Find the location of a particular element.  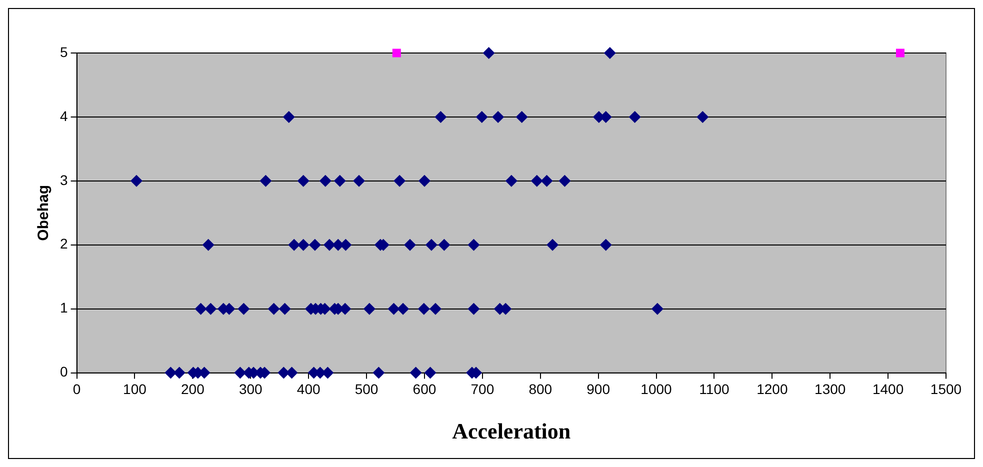

y-tick-label: 4 is located at coordinates (64, 116).